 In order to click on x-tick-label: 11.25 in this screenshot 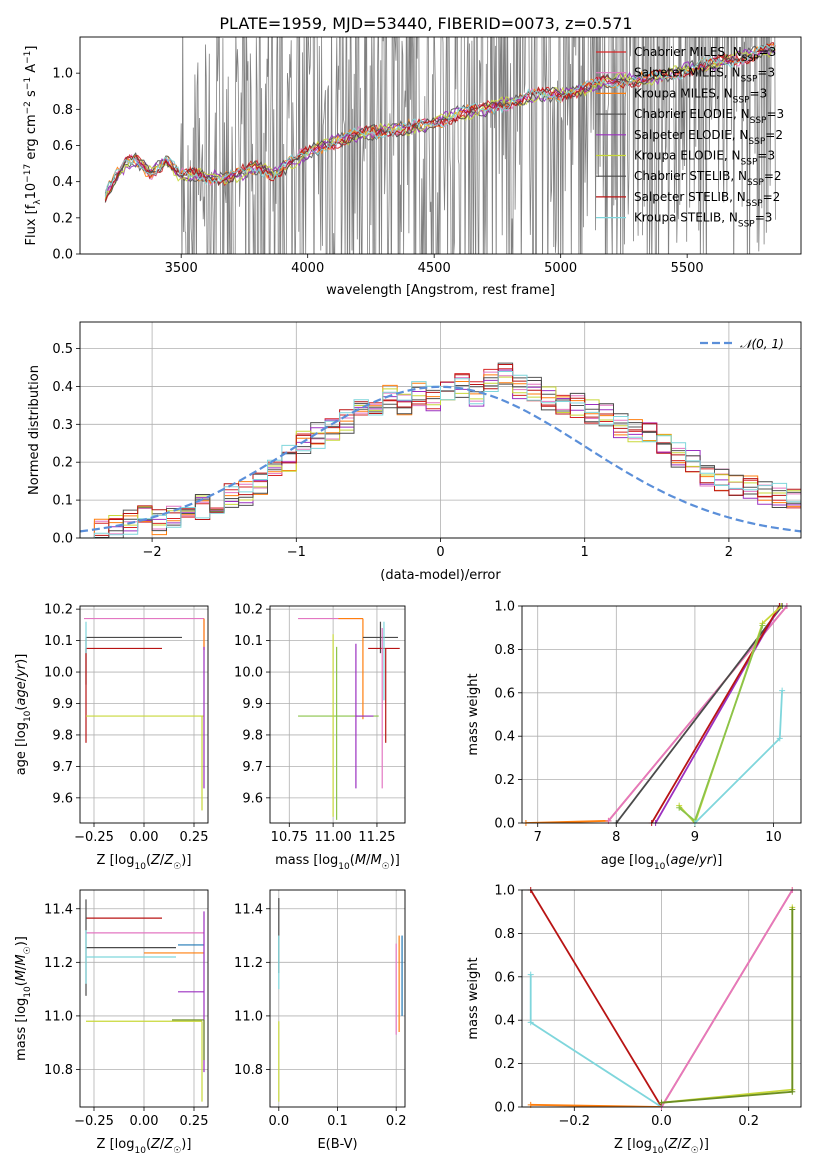, I will do `click(376, 837)`.